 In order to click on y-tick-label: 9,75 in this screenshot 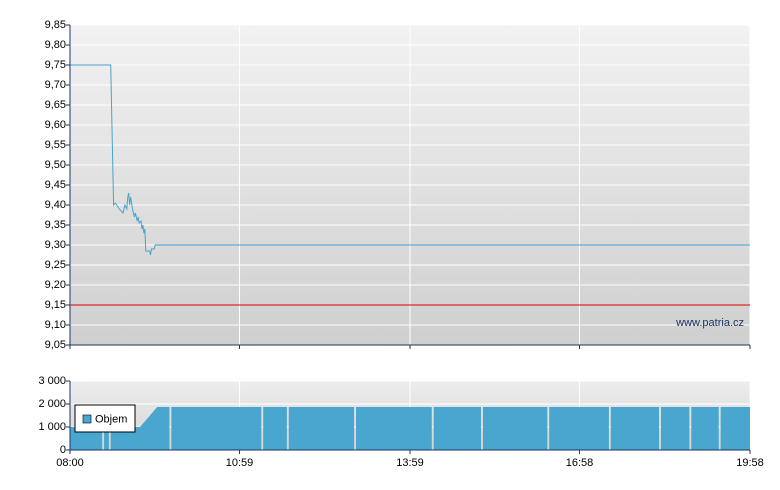, I will do `click(55, 65)`.